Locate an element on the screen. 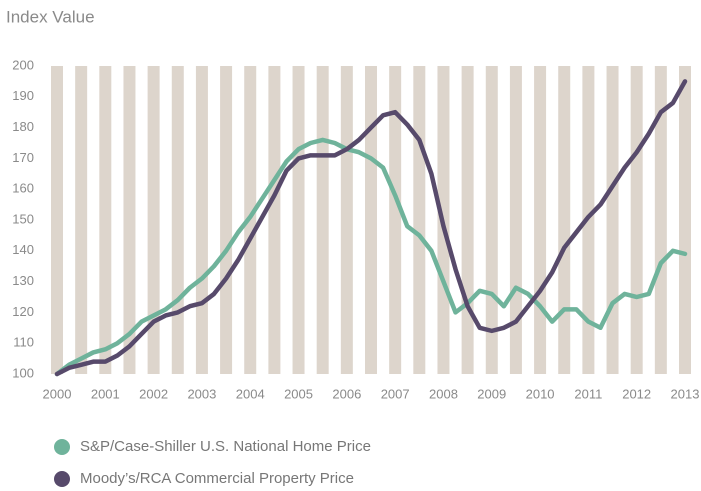 The image size is (701, 491). x-tick-label: 2000 is located at coordinates (57, 393).